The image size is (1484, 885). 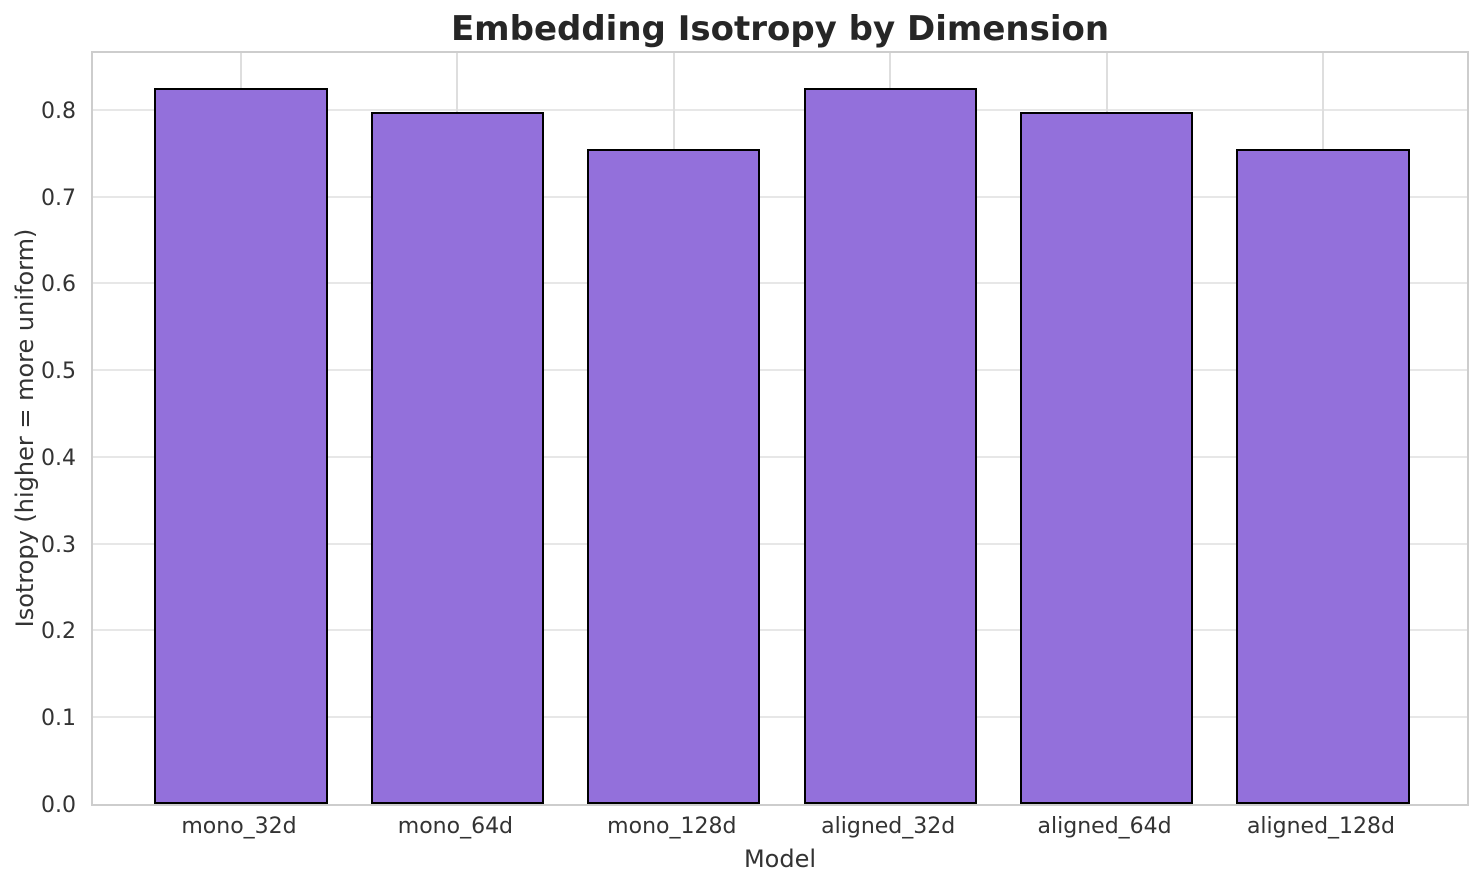 What do you see at coordinates (239, 826) in the screenshot?
I see `x-tick-label: mono_32d` at bounding box center [239, 826].